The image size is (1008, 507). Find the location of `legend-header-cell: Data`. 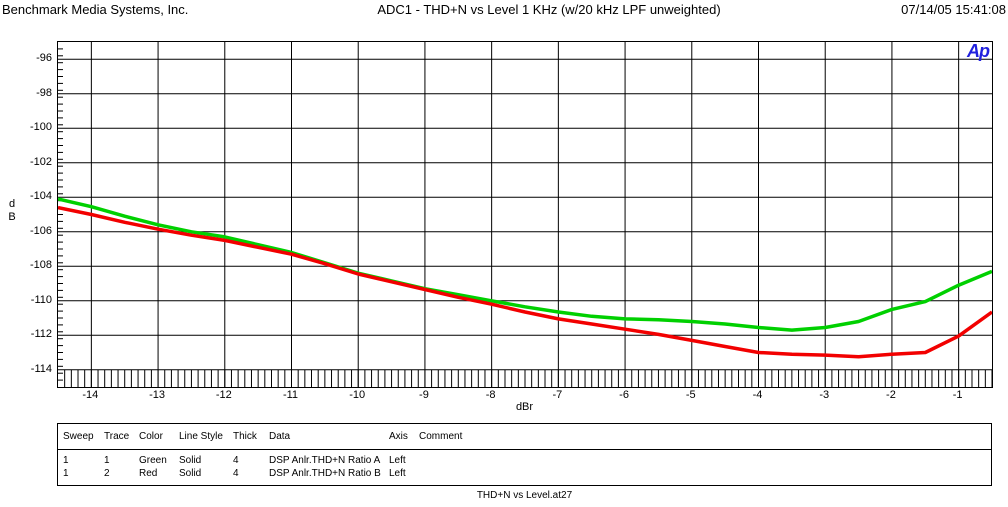

legend-header-cell: Data is located at coordinates (280, 436).